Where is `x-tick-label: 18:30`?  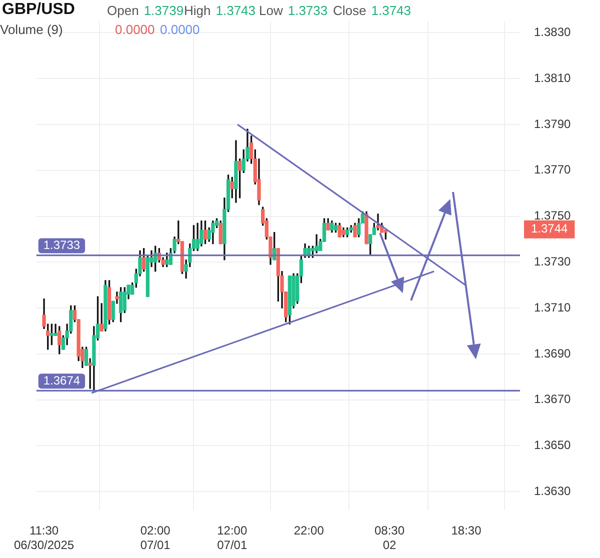 x-tick-label: 18:30 is located at coordinates (466, 531).